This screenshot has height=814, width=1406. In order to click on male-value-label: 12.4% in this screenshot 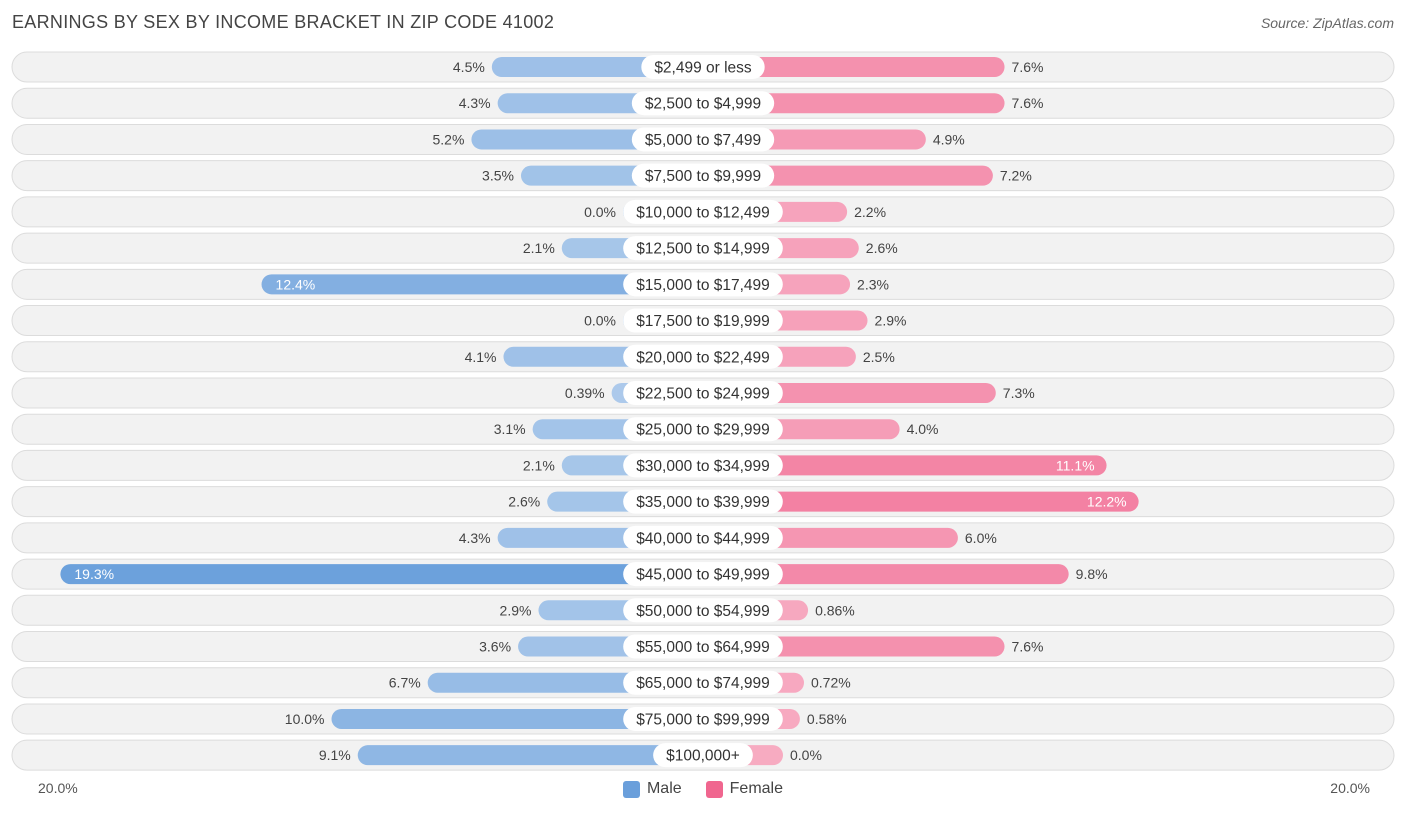, I will do `click(296, 284)`.